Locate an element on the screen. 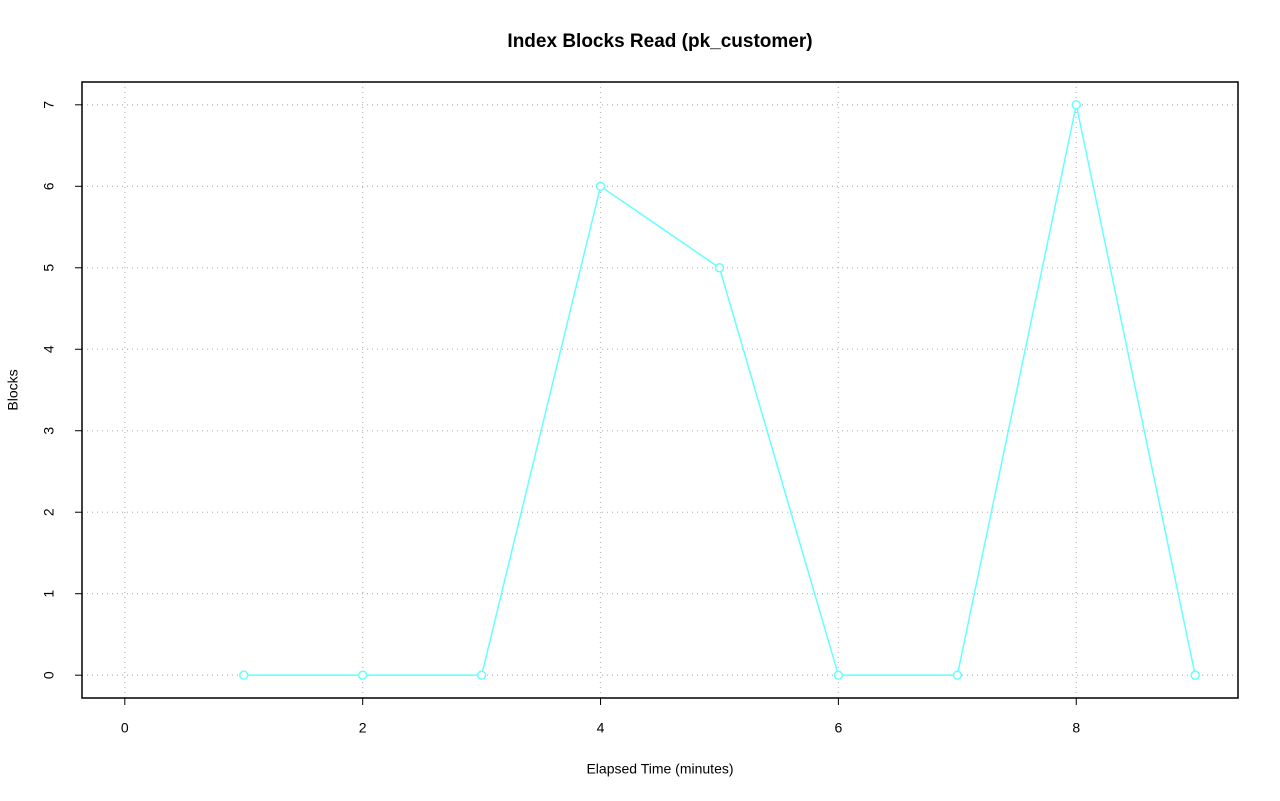 This screenshot has width=1280, height=801. y-tick-label: 6 is located at coordinates (49, 186).